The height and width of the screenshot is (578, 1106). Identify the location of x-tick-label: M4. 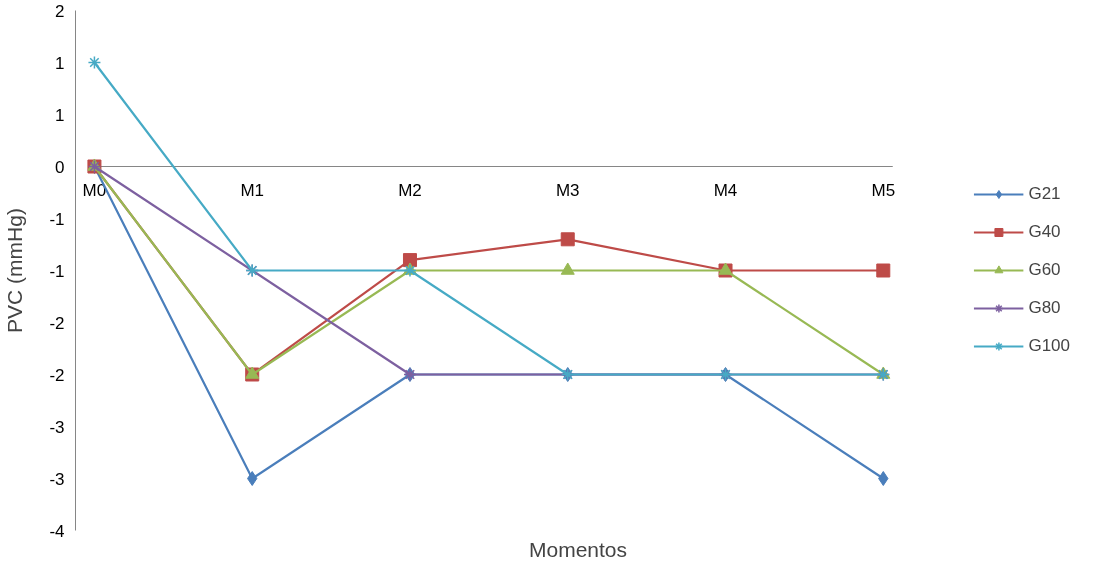
(725, 190).